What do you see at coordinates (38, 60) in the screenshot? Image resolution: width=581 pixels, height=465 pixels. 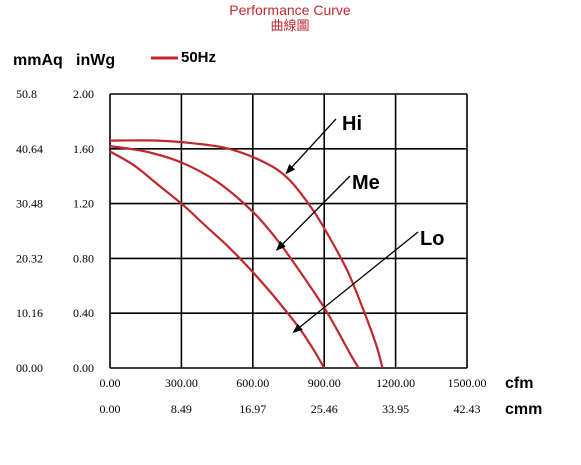 I see `y-unit-mmaq: mmAq` at bounding box center [38, 60].